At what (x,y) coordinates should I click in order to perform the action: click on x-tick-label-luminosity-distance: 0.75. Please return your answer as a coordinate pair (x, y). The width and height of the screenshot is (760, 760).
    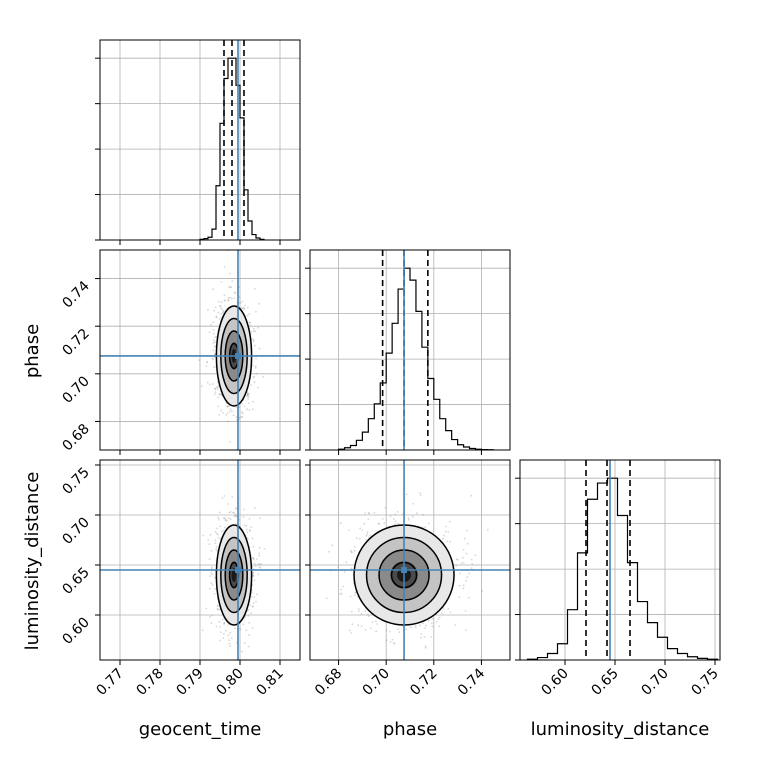
    Looking at the image, I should click on (704, 682).